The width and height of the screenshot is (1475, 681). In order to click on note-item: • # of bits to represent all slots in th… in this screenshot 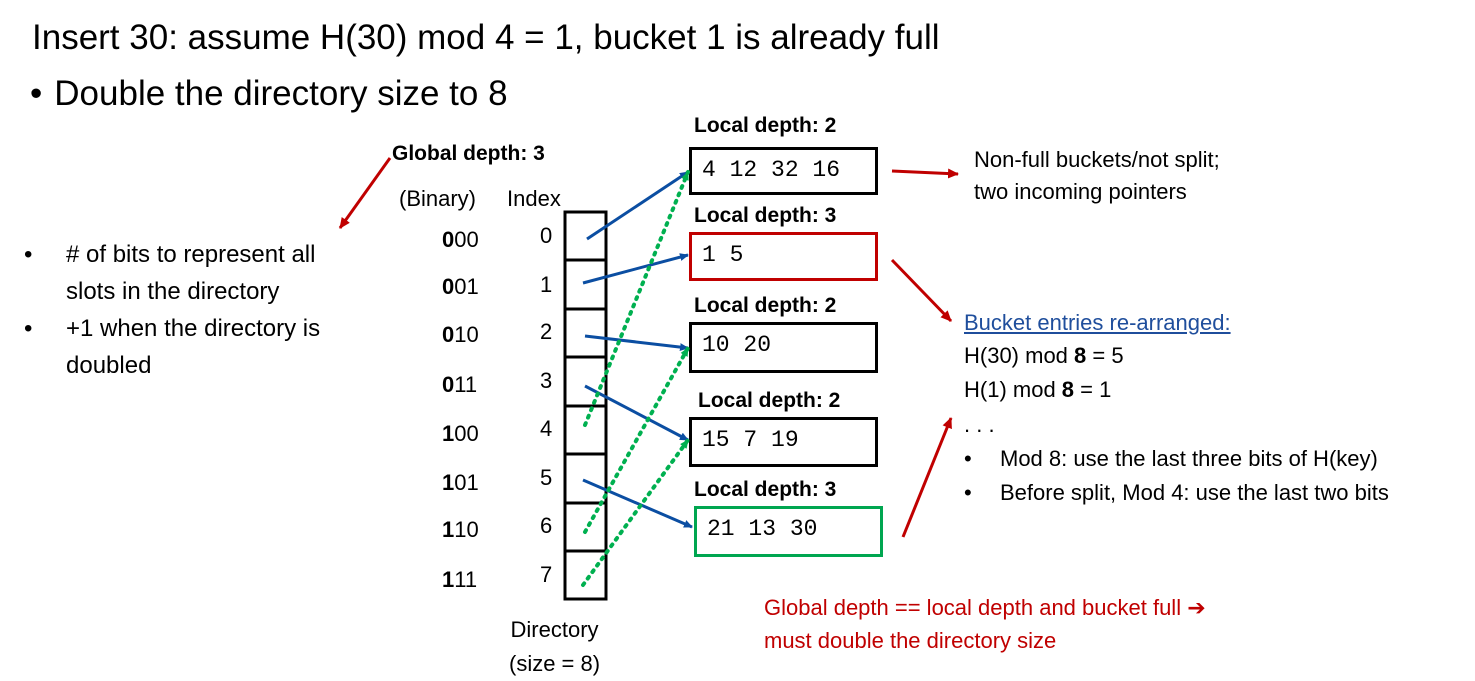, I will do `click(172, 273)`.